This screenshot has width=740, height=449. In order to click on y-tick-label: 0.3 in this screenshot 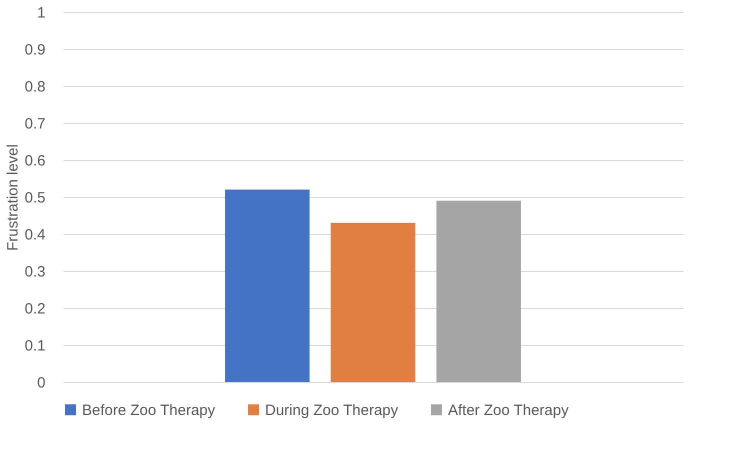, I will do `click(35, 272)`.